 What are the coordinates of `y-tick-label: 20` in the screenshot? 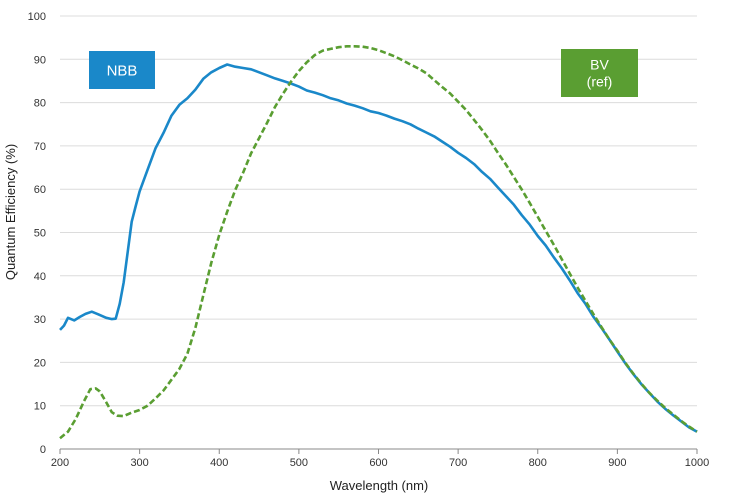 It's located at (40, 363).